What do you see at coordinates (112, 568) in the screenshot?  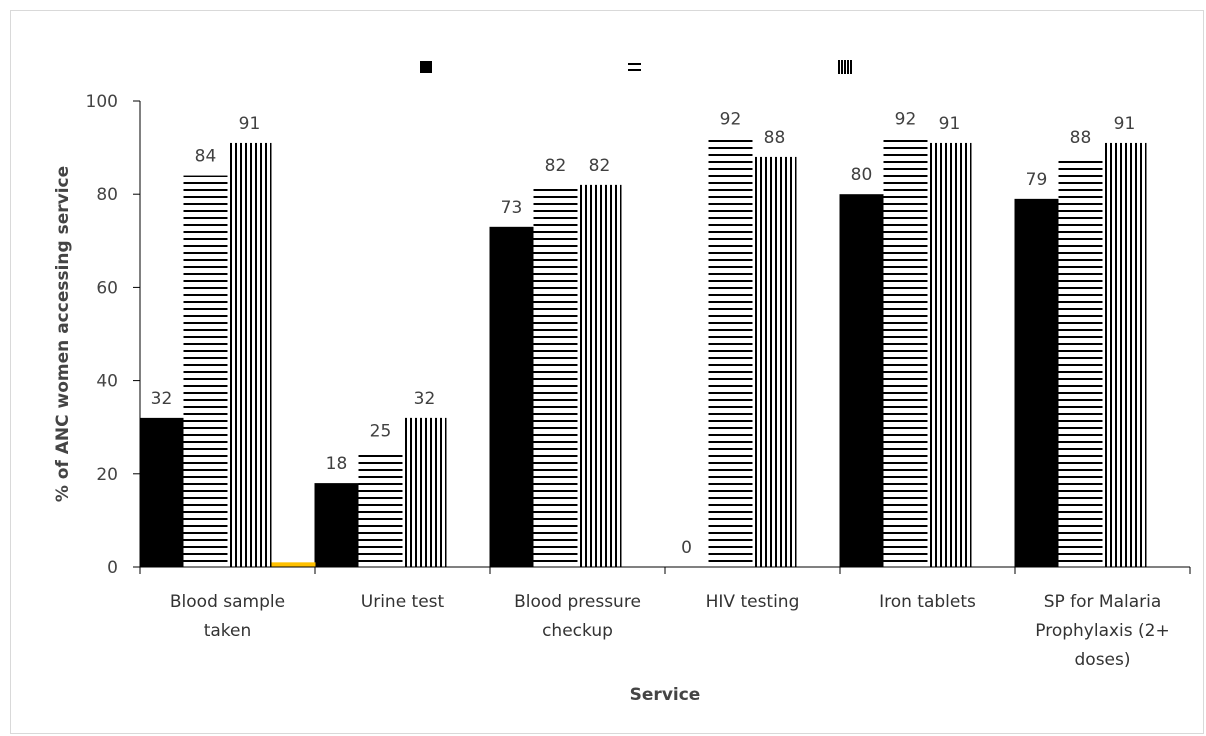 I see `y-tick-label: 0` at bounding box center [112, 568].